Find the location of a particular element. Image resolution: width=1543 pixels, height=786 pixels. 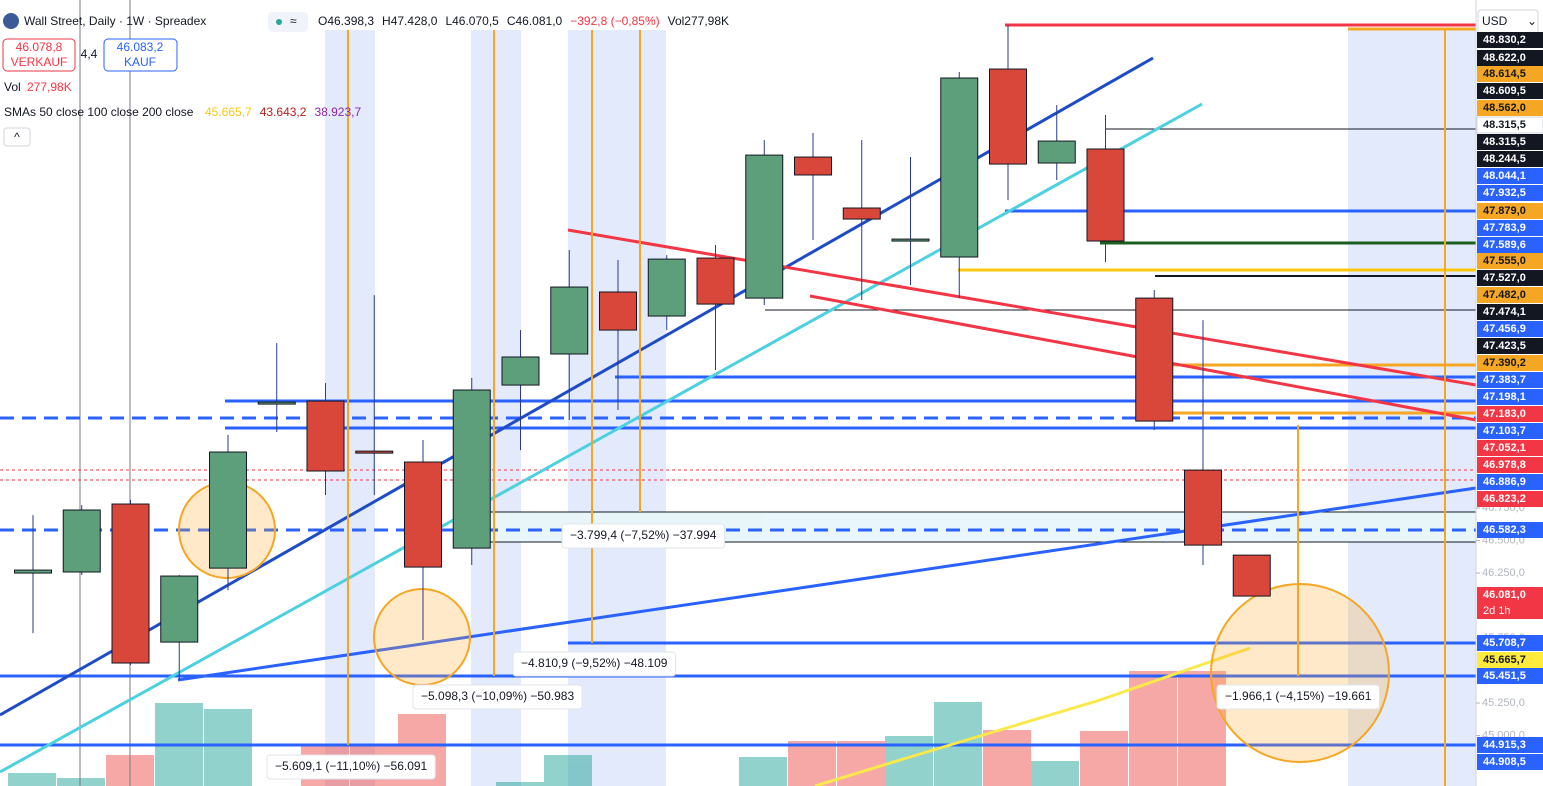

y-tick-label: 46.250,0 is located at coordinates (1503, 573).